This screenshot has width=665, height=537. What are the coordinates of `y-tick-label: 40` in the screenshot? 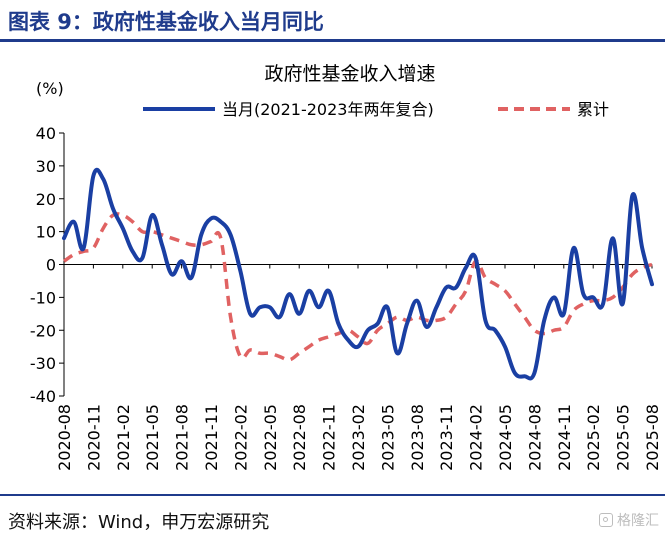 It's located at (46, 133).